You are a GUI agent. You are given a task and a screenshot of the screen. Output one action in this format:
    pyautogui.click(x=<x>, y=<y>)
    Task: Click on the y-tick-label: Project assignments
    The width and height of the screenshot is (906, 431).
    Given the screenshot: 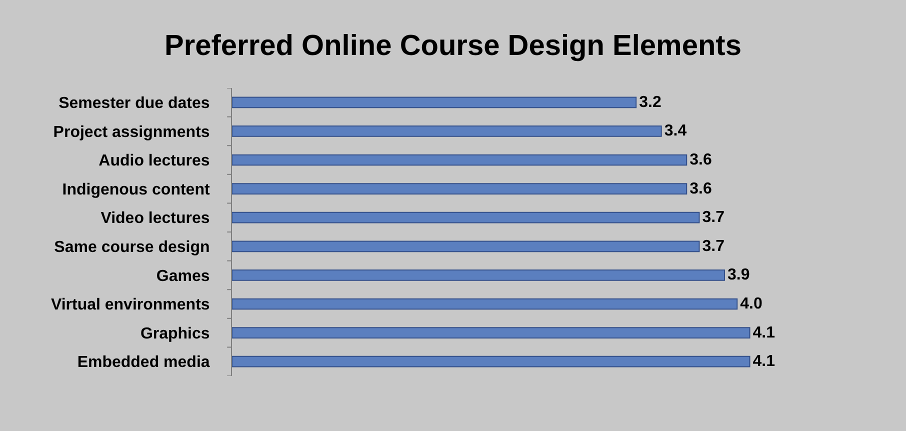 What is the action you would take?
    pyautogui.click(x=131, y=132)
    